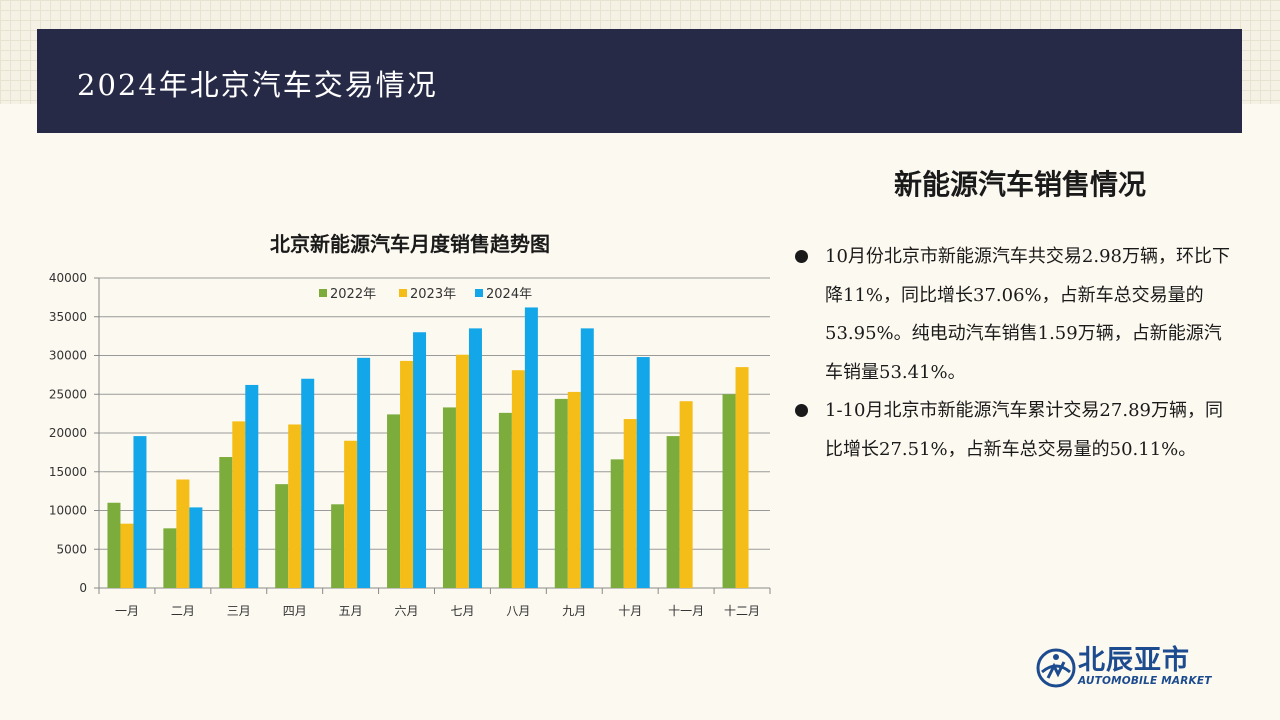  I want to click on header-bar: 2024年北京汽车交易情况, so click(639, 81).